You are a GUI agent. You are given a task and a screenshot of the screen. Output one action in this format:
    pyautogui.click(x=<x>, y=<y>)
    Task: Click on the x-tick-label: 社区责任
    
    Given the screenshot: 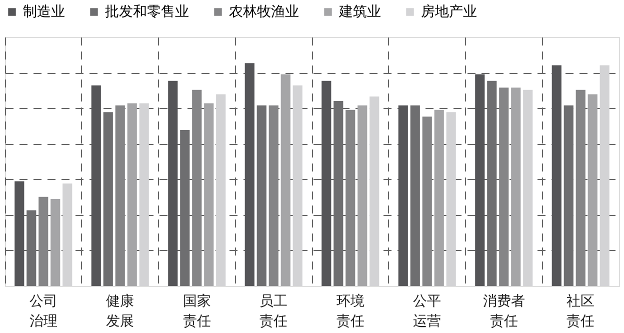 What is the action you would take?
    pyautogui.click(x=580, y=312)
    